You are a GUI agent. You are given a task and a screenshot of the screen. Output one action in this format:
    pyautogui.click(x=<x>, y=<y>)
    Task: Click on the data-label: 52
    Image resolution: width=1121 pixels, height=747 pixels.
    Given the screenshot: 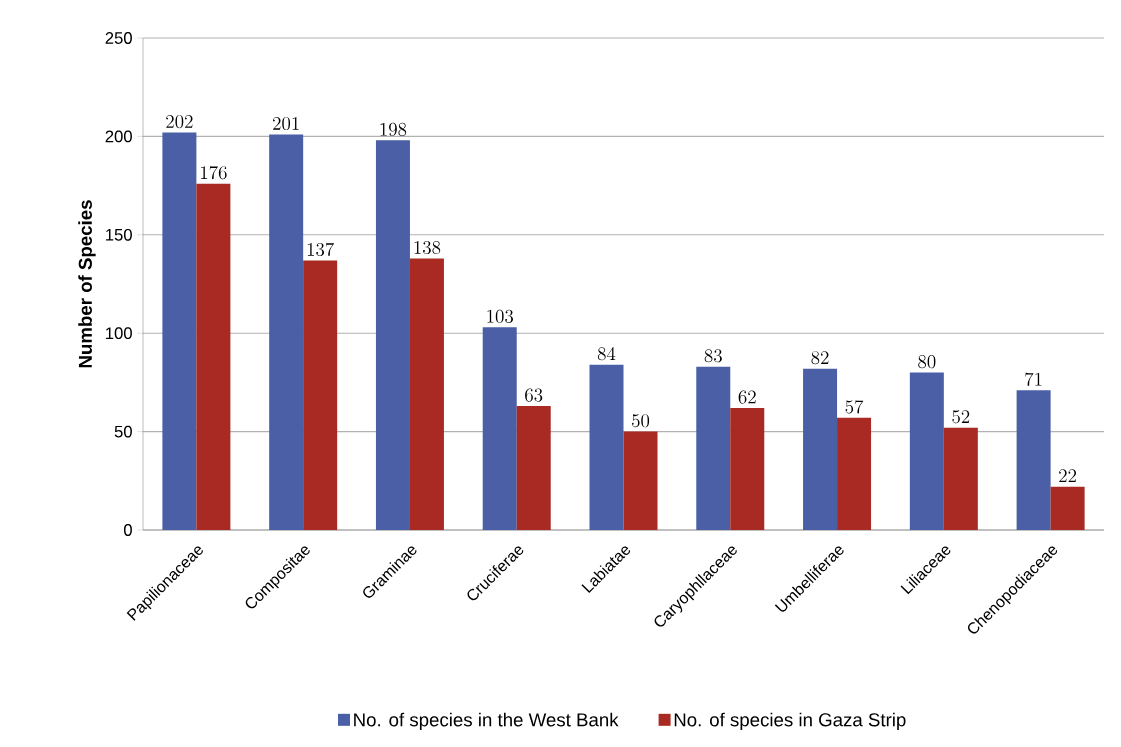 What is the action you would take?
    pyautogui.click(x=961, y=417)
    